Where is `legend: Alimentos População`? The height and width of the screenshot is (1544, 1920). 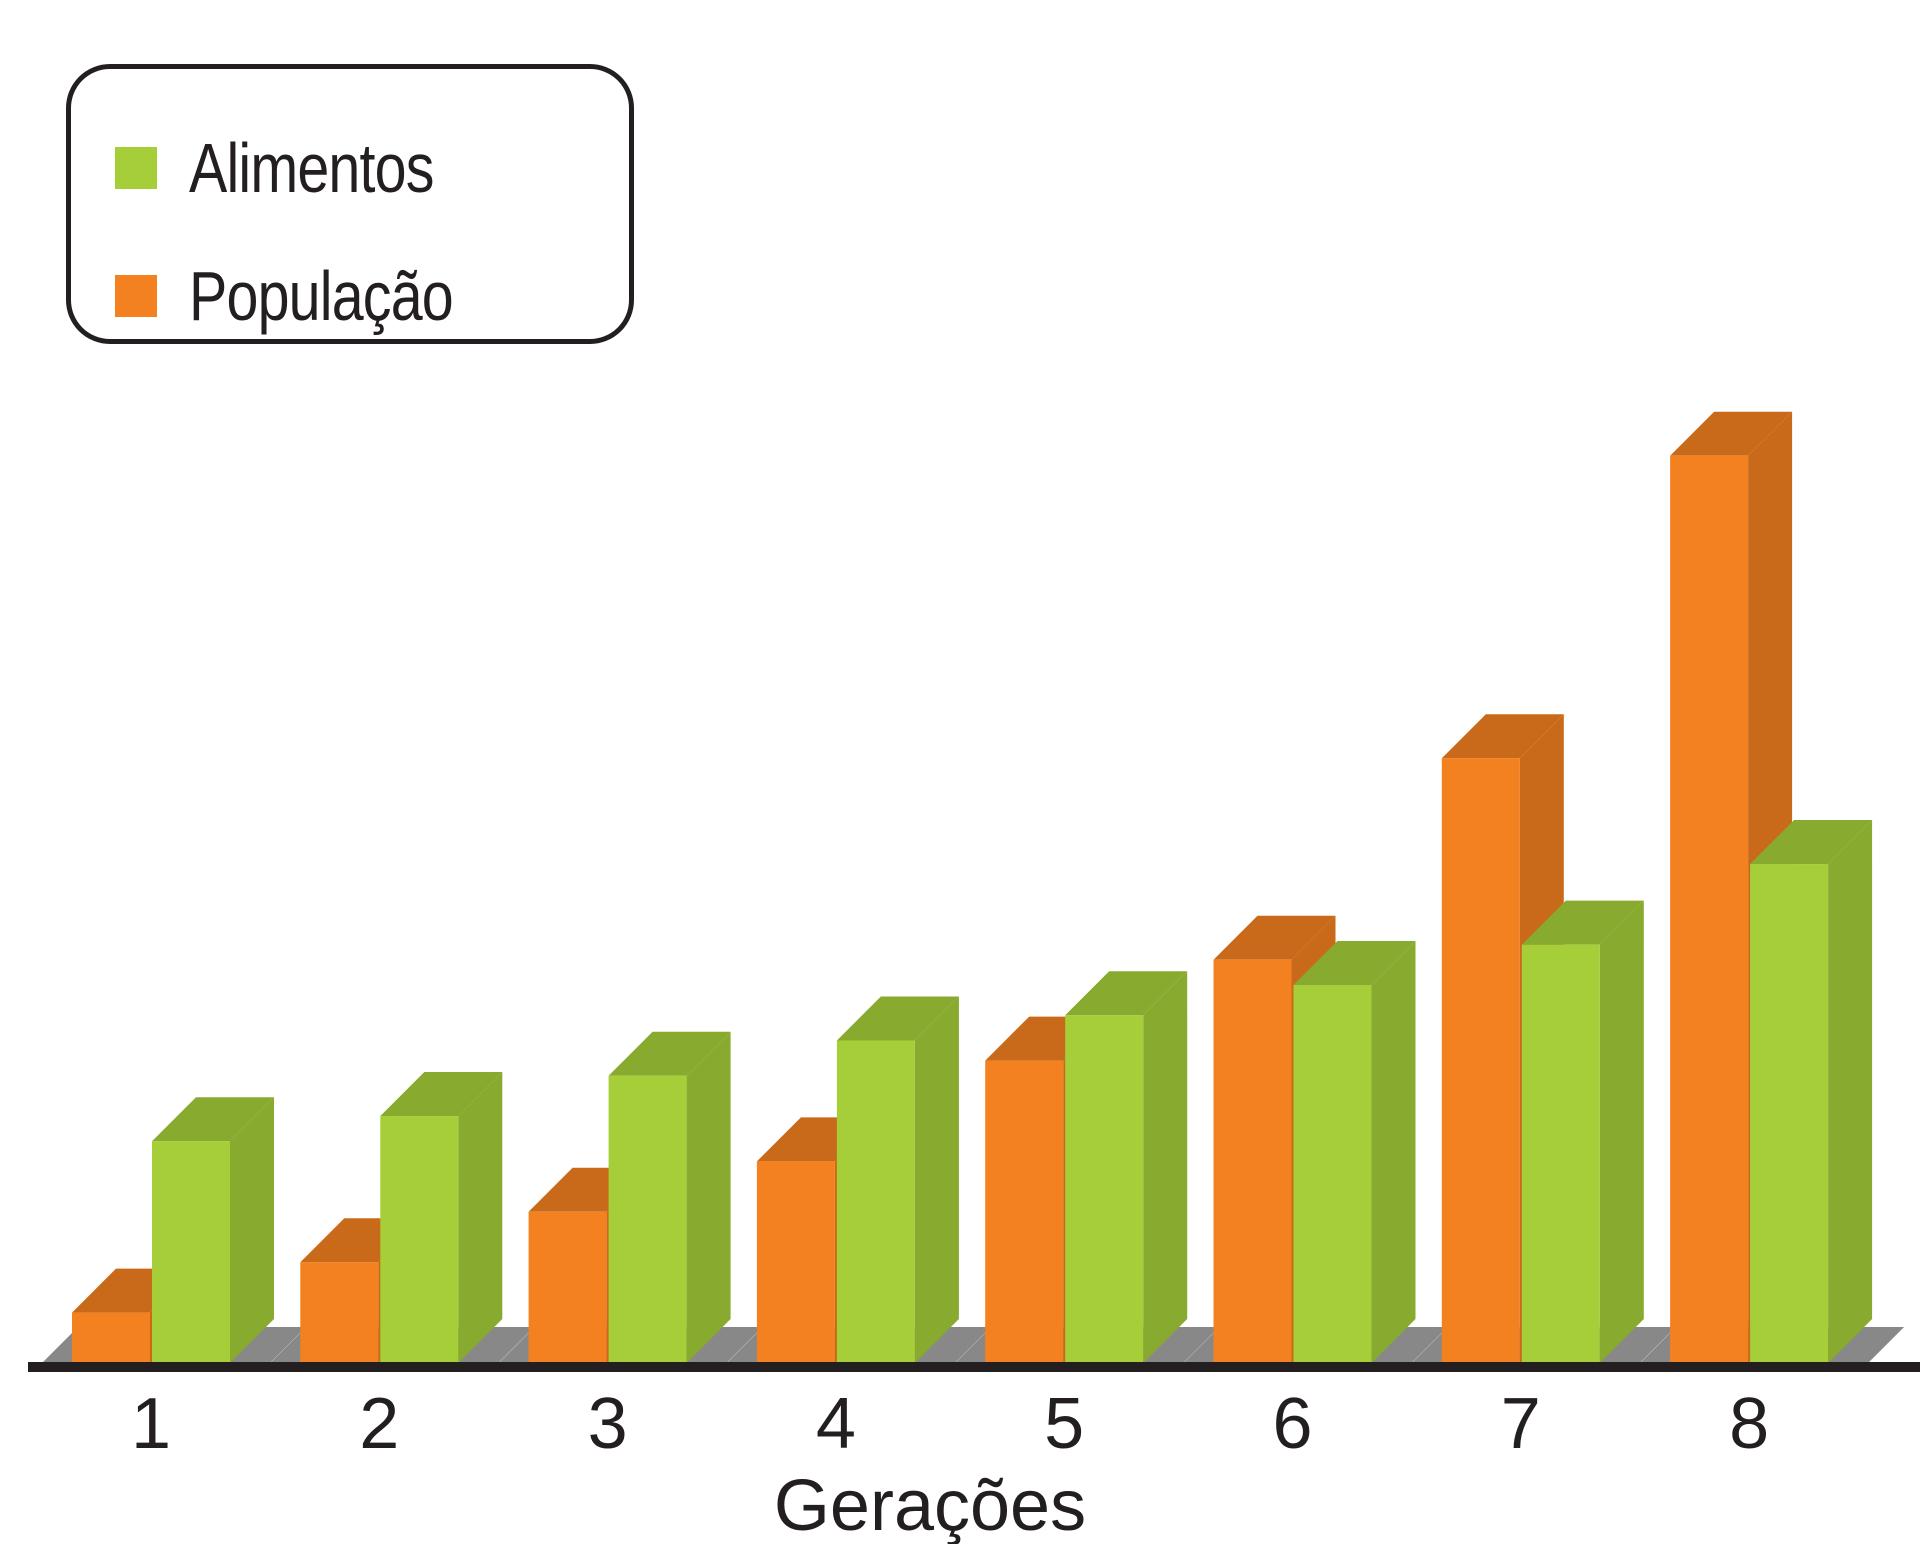
legend: Alimentos População is located at coordinates (350, 204).